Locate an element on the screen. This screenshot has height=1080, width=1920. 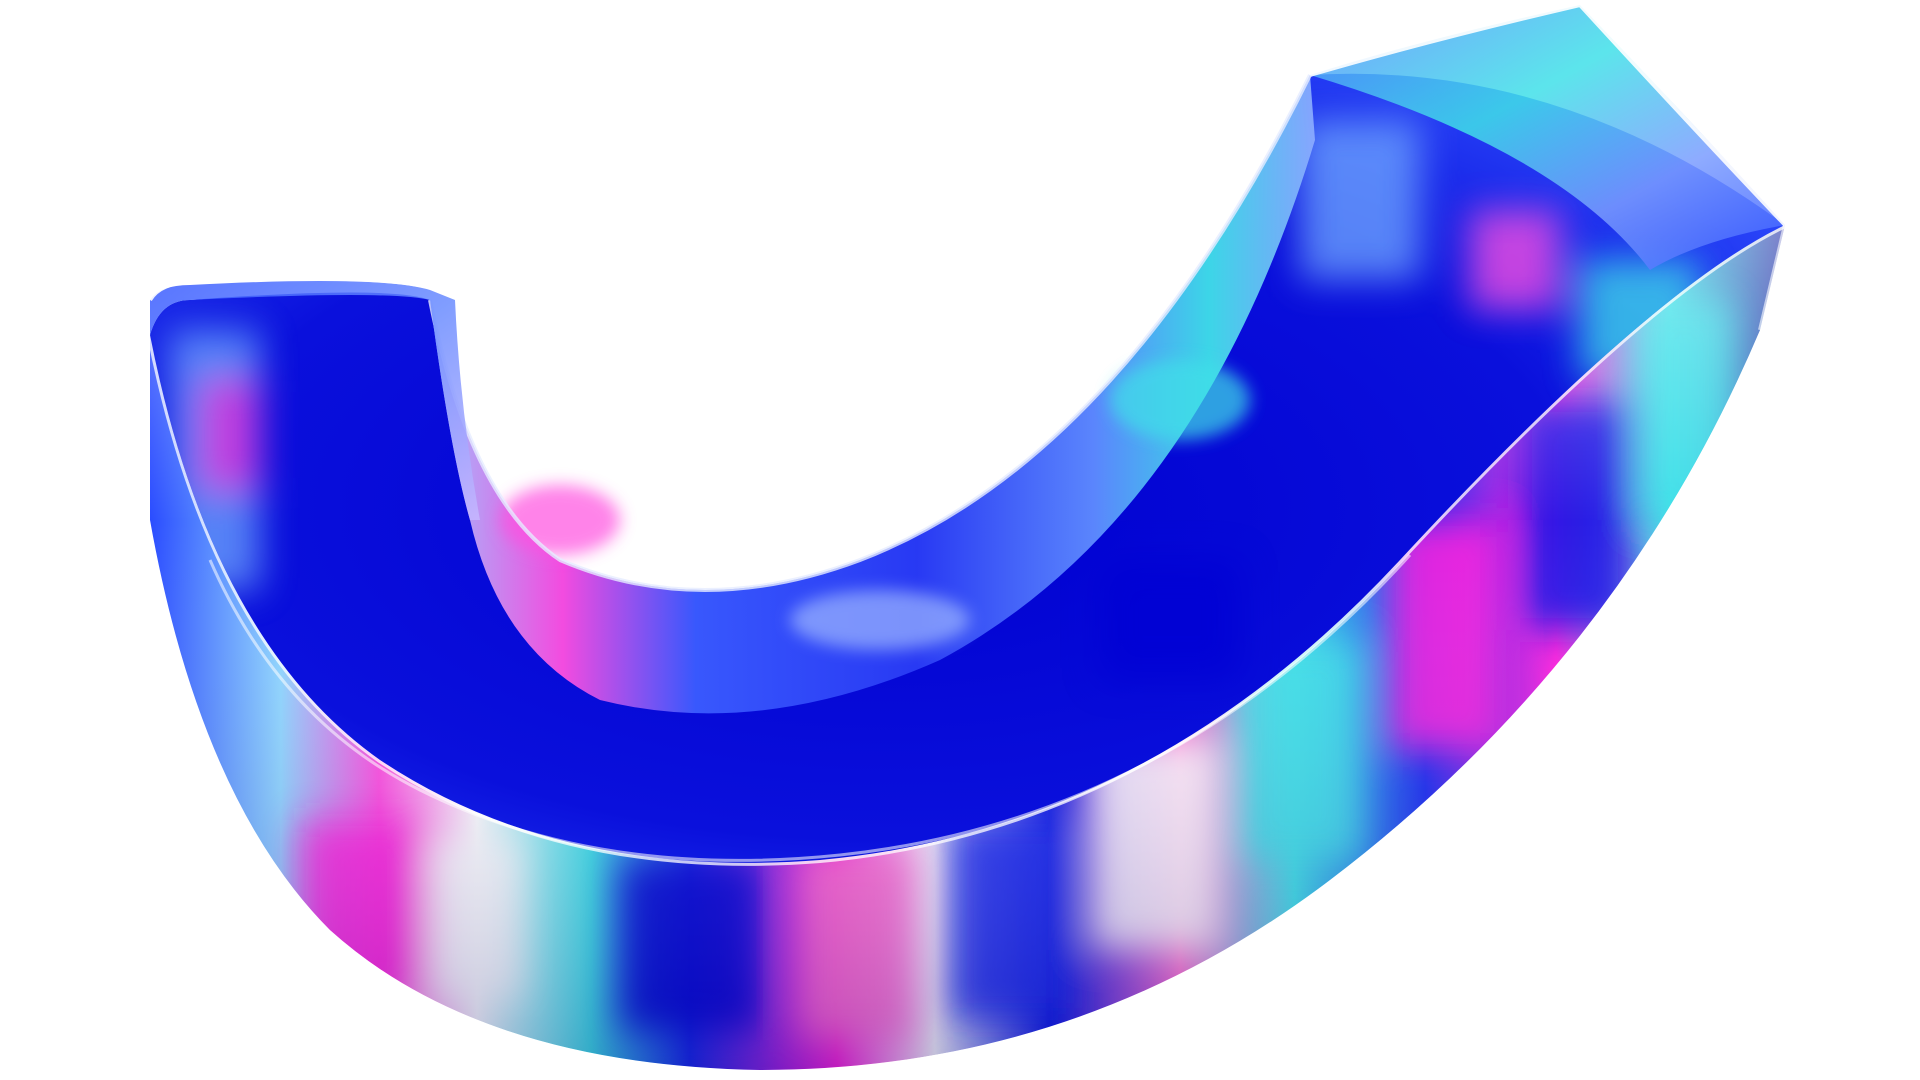
arc-left-end-cap is located at coordinates (314, 398).